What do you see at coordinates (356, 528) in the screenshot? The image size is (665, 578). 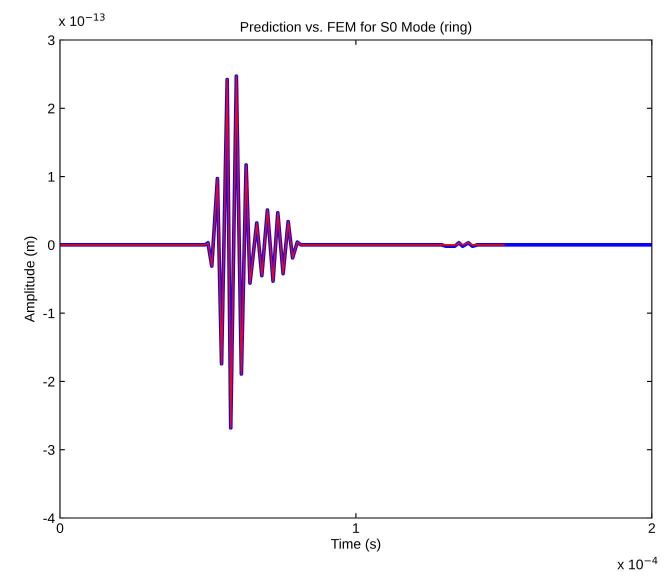 I see `x-tick-label: 1` at bounding box center [356, 528].